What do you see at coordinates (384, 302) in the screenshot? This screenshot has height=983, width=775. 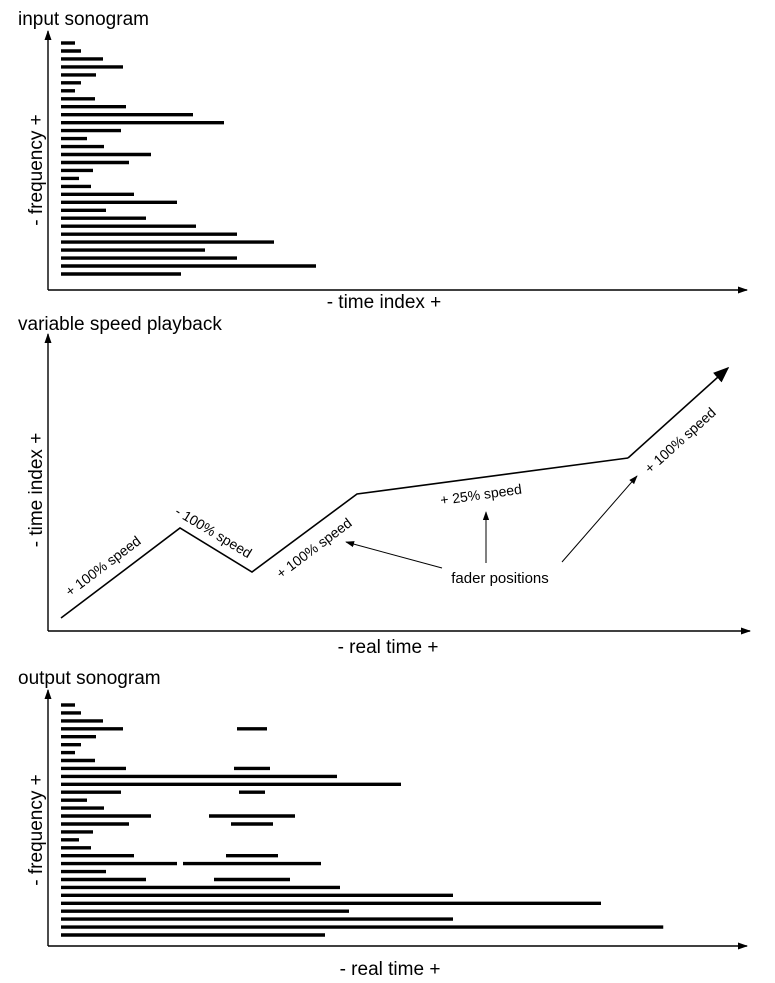 I see `input-x-label: - time index +` at bounding box center [384, 302].